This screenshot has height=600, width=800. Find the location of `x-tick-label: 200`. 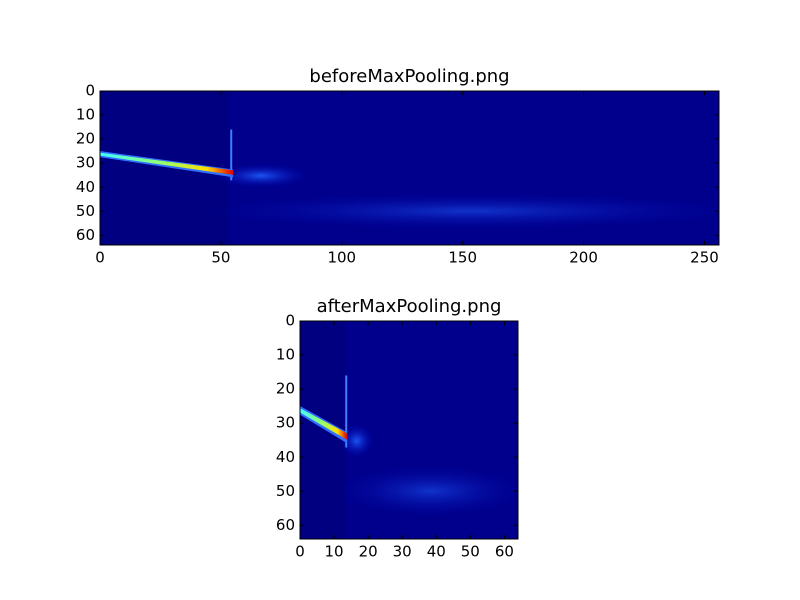

x-tick-label: 200 is located at coordinates (583, 258).